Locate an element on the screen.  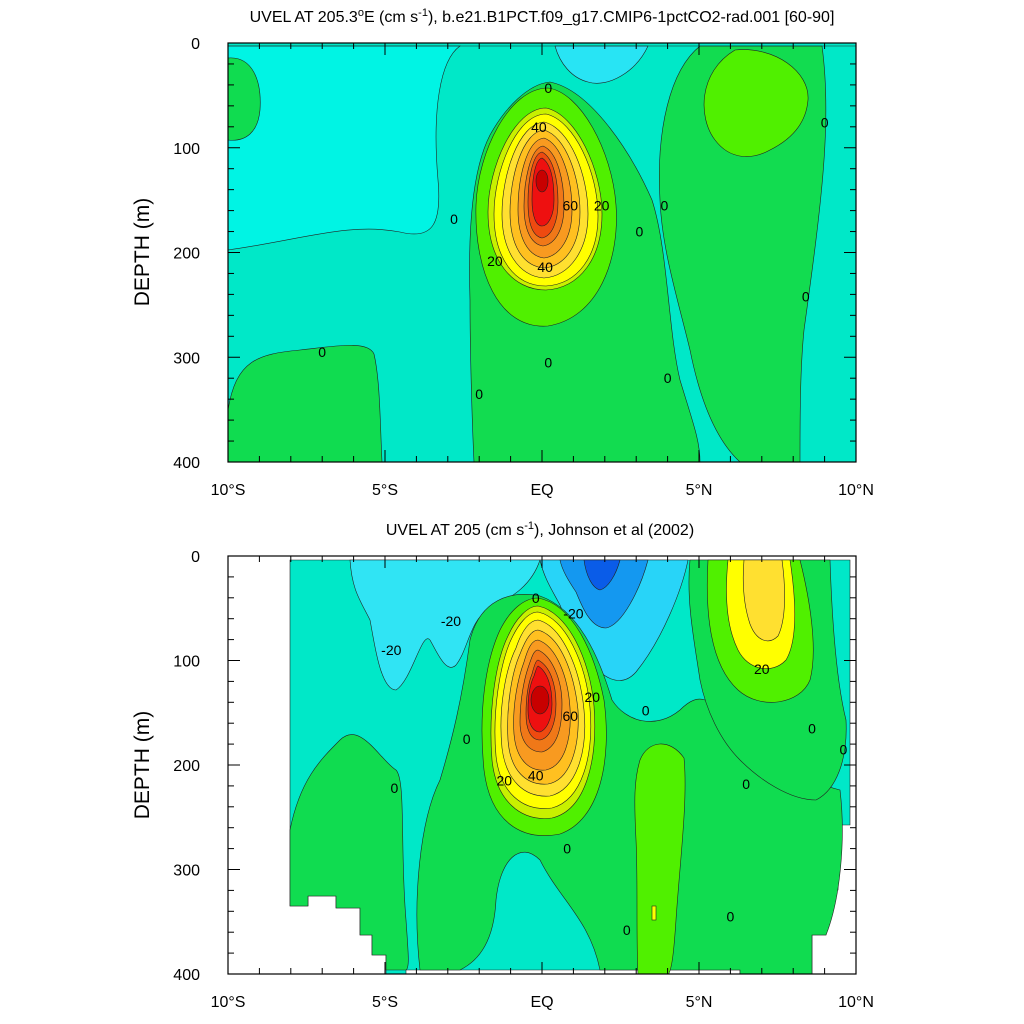
top-ytick-label: 300 is located at coordinates (186, 358).